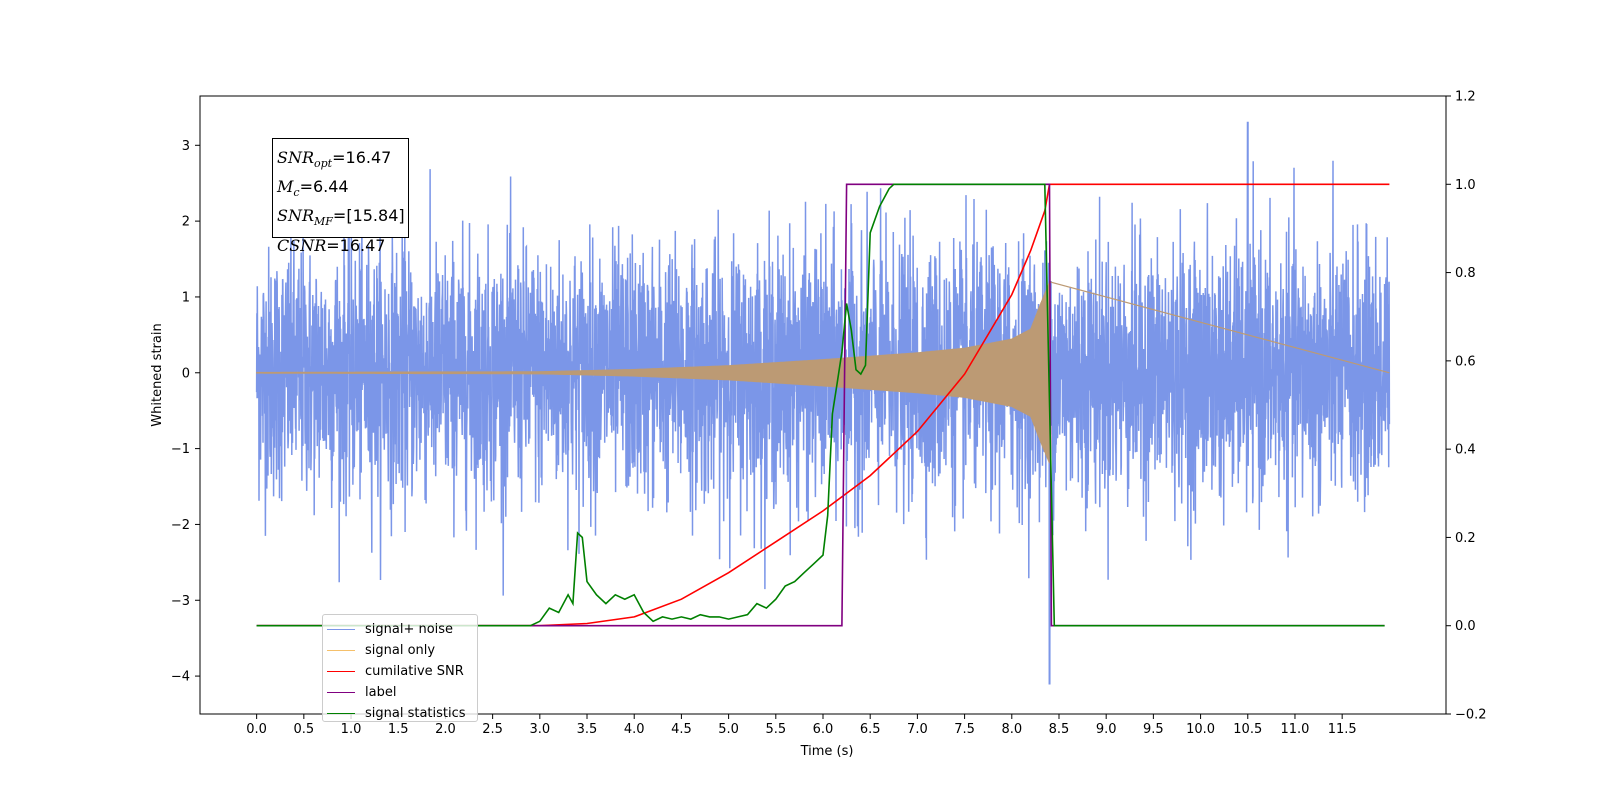 The image size is (1600, 800). What do you see at coordinates (381, 692) in the screenshot?
I see `legend-label: label` at bounding box center [381, 692].